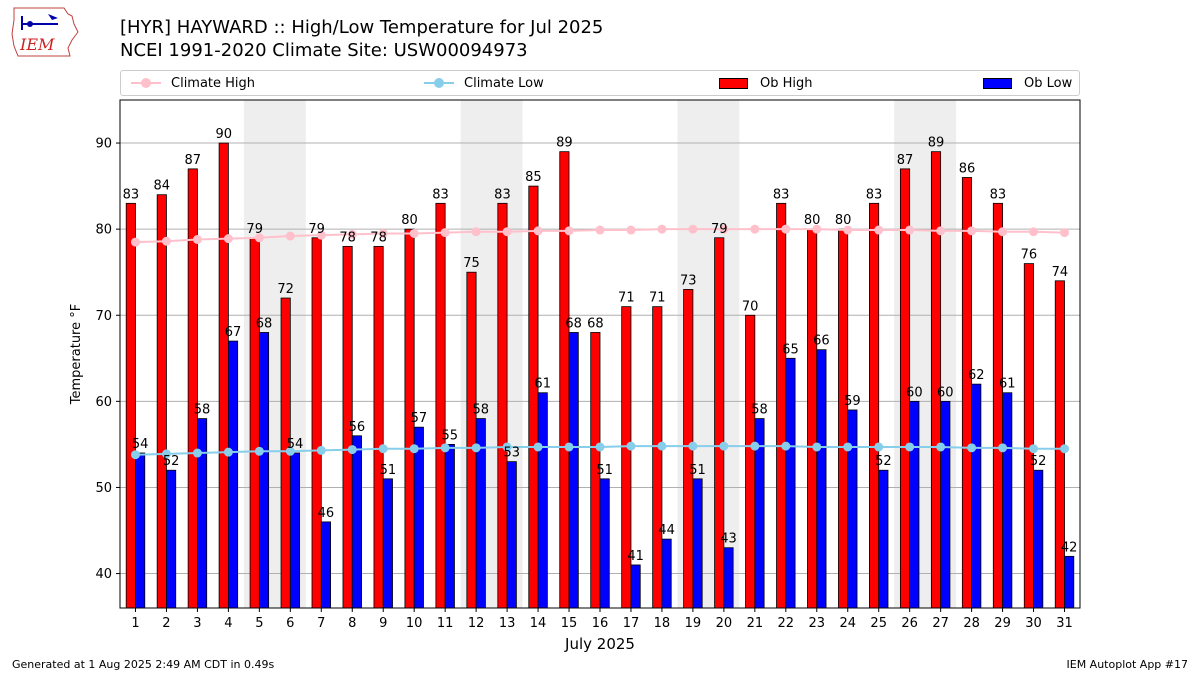 This screenshot has width=1200, height=675. What do you see at coordinates (852, 401) in the screenshot?
I see `ob-low-label: 59` at bounding box center [852, 401].